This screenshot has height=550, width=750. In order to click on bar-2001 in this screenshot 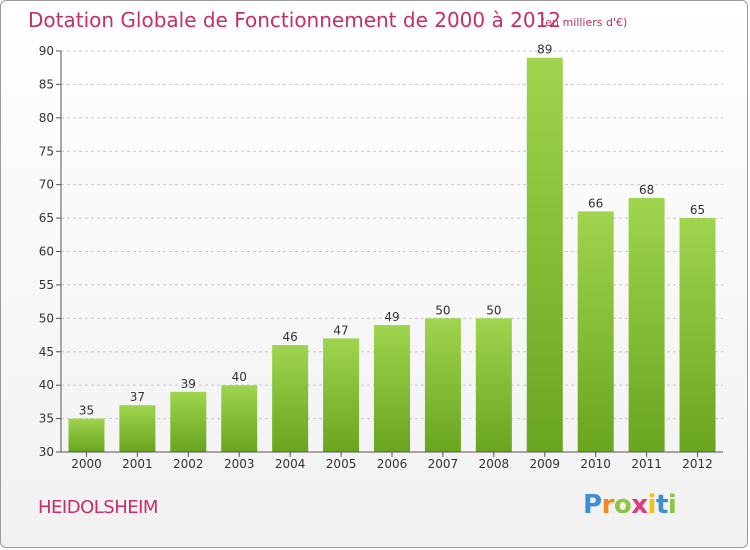, I will do `click(137, 428)`.